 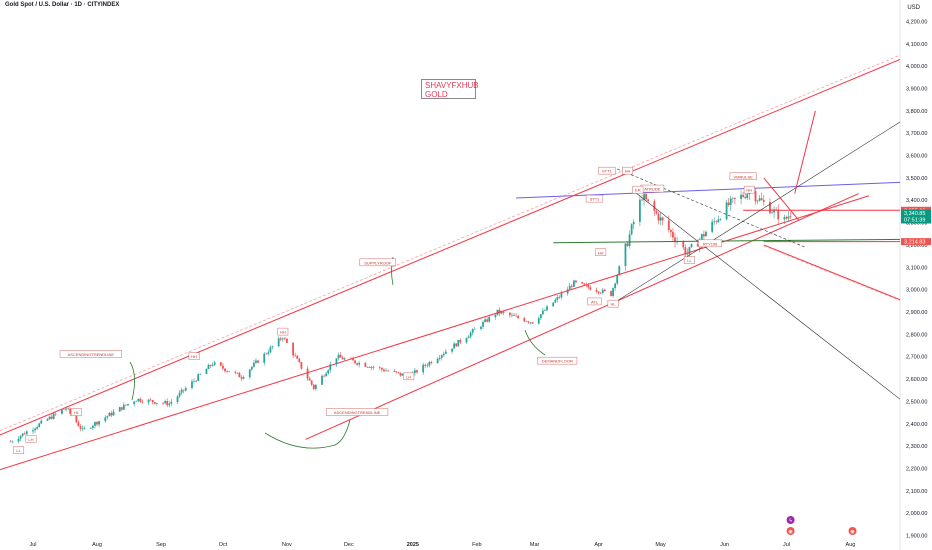 I want to click on x-tick-label: May, so click(x=660, y=545).